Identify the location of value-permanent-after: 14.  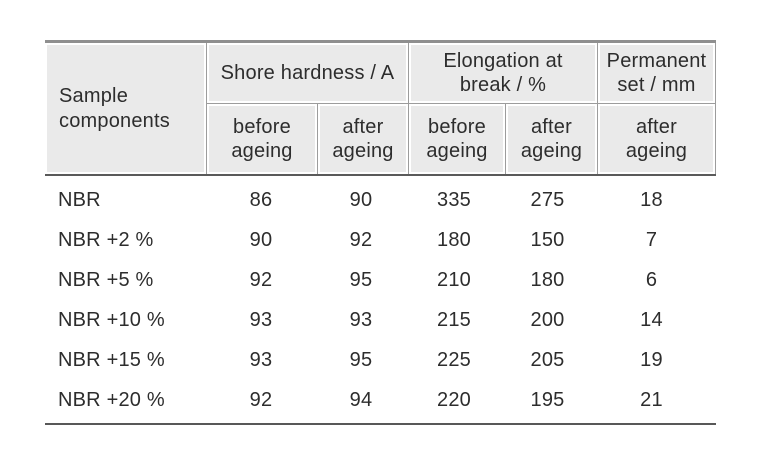
(651, 319).